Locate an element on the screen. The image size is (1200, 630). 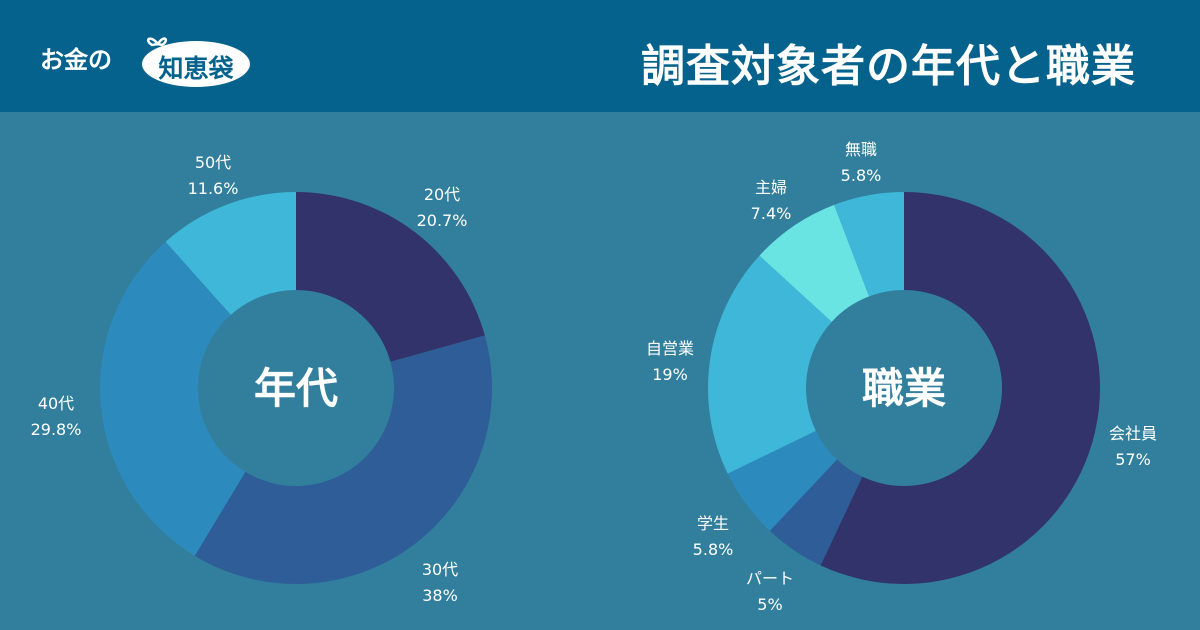
logo-prefix-text: お金の is located at coordinates (76, 60).